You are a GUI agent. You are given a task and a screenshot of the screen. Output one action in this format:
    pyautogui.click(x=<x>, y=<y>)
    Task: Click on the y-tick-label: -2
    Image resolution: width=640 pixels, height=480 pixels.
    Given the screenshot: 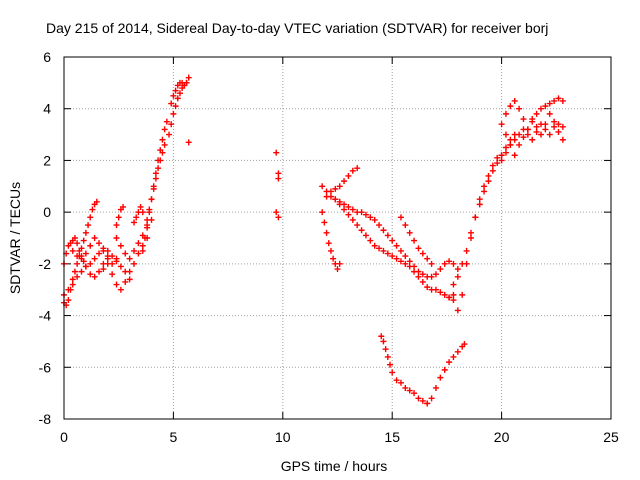 What is the action you would take?
    pyautogui.click(x=45, y=264)
    